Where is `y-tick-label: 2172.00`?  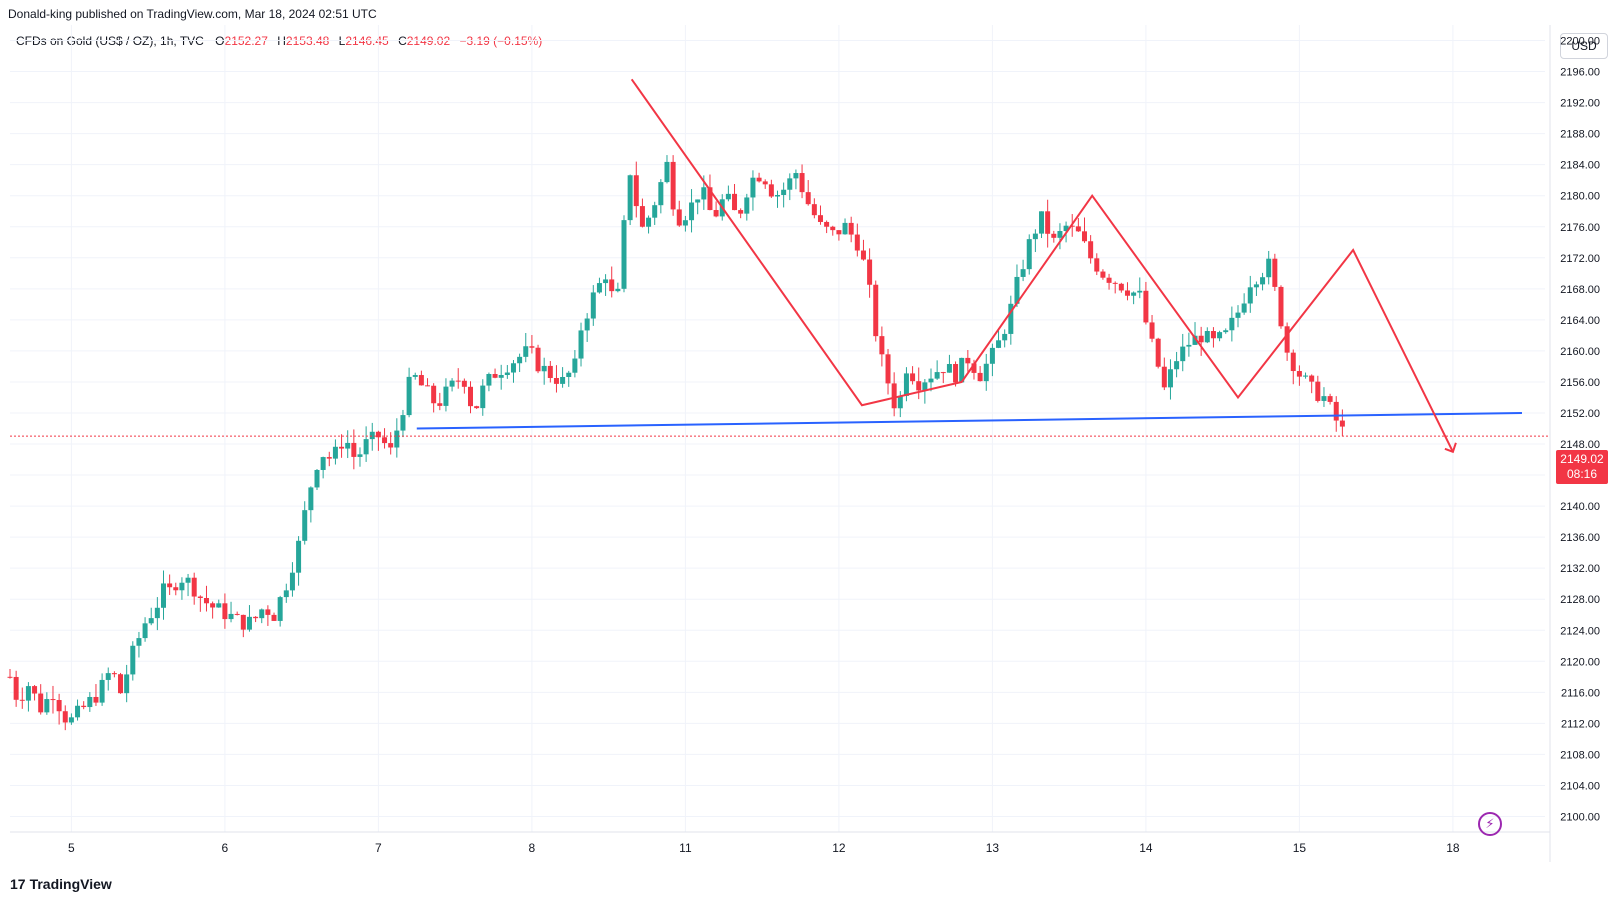
y-tick-label: 2172.00 is located at coordinates (1580, 259).